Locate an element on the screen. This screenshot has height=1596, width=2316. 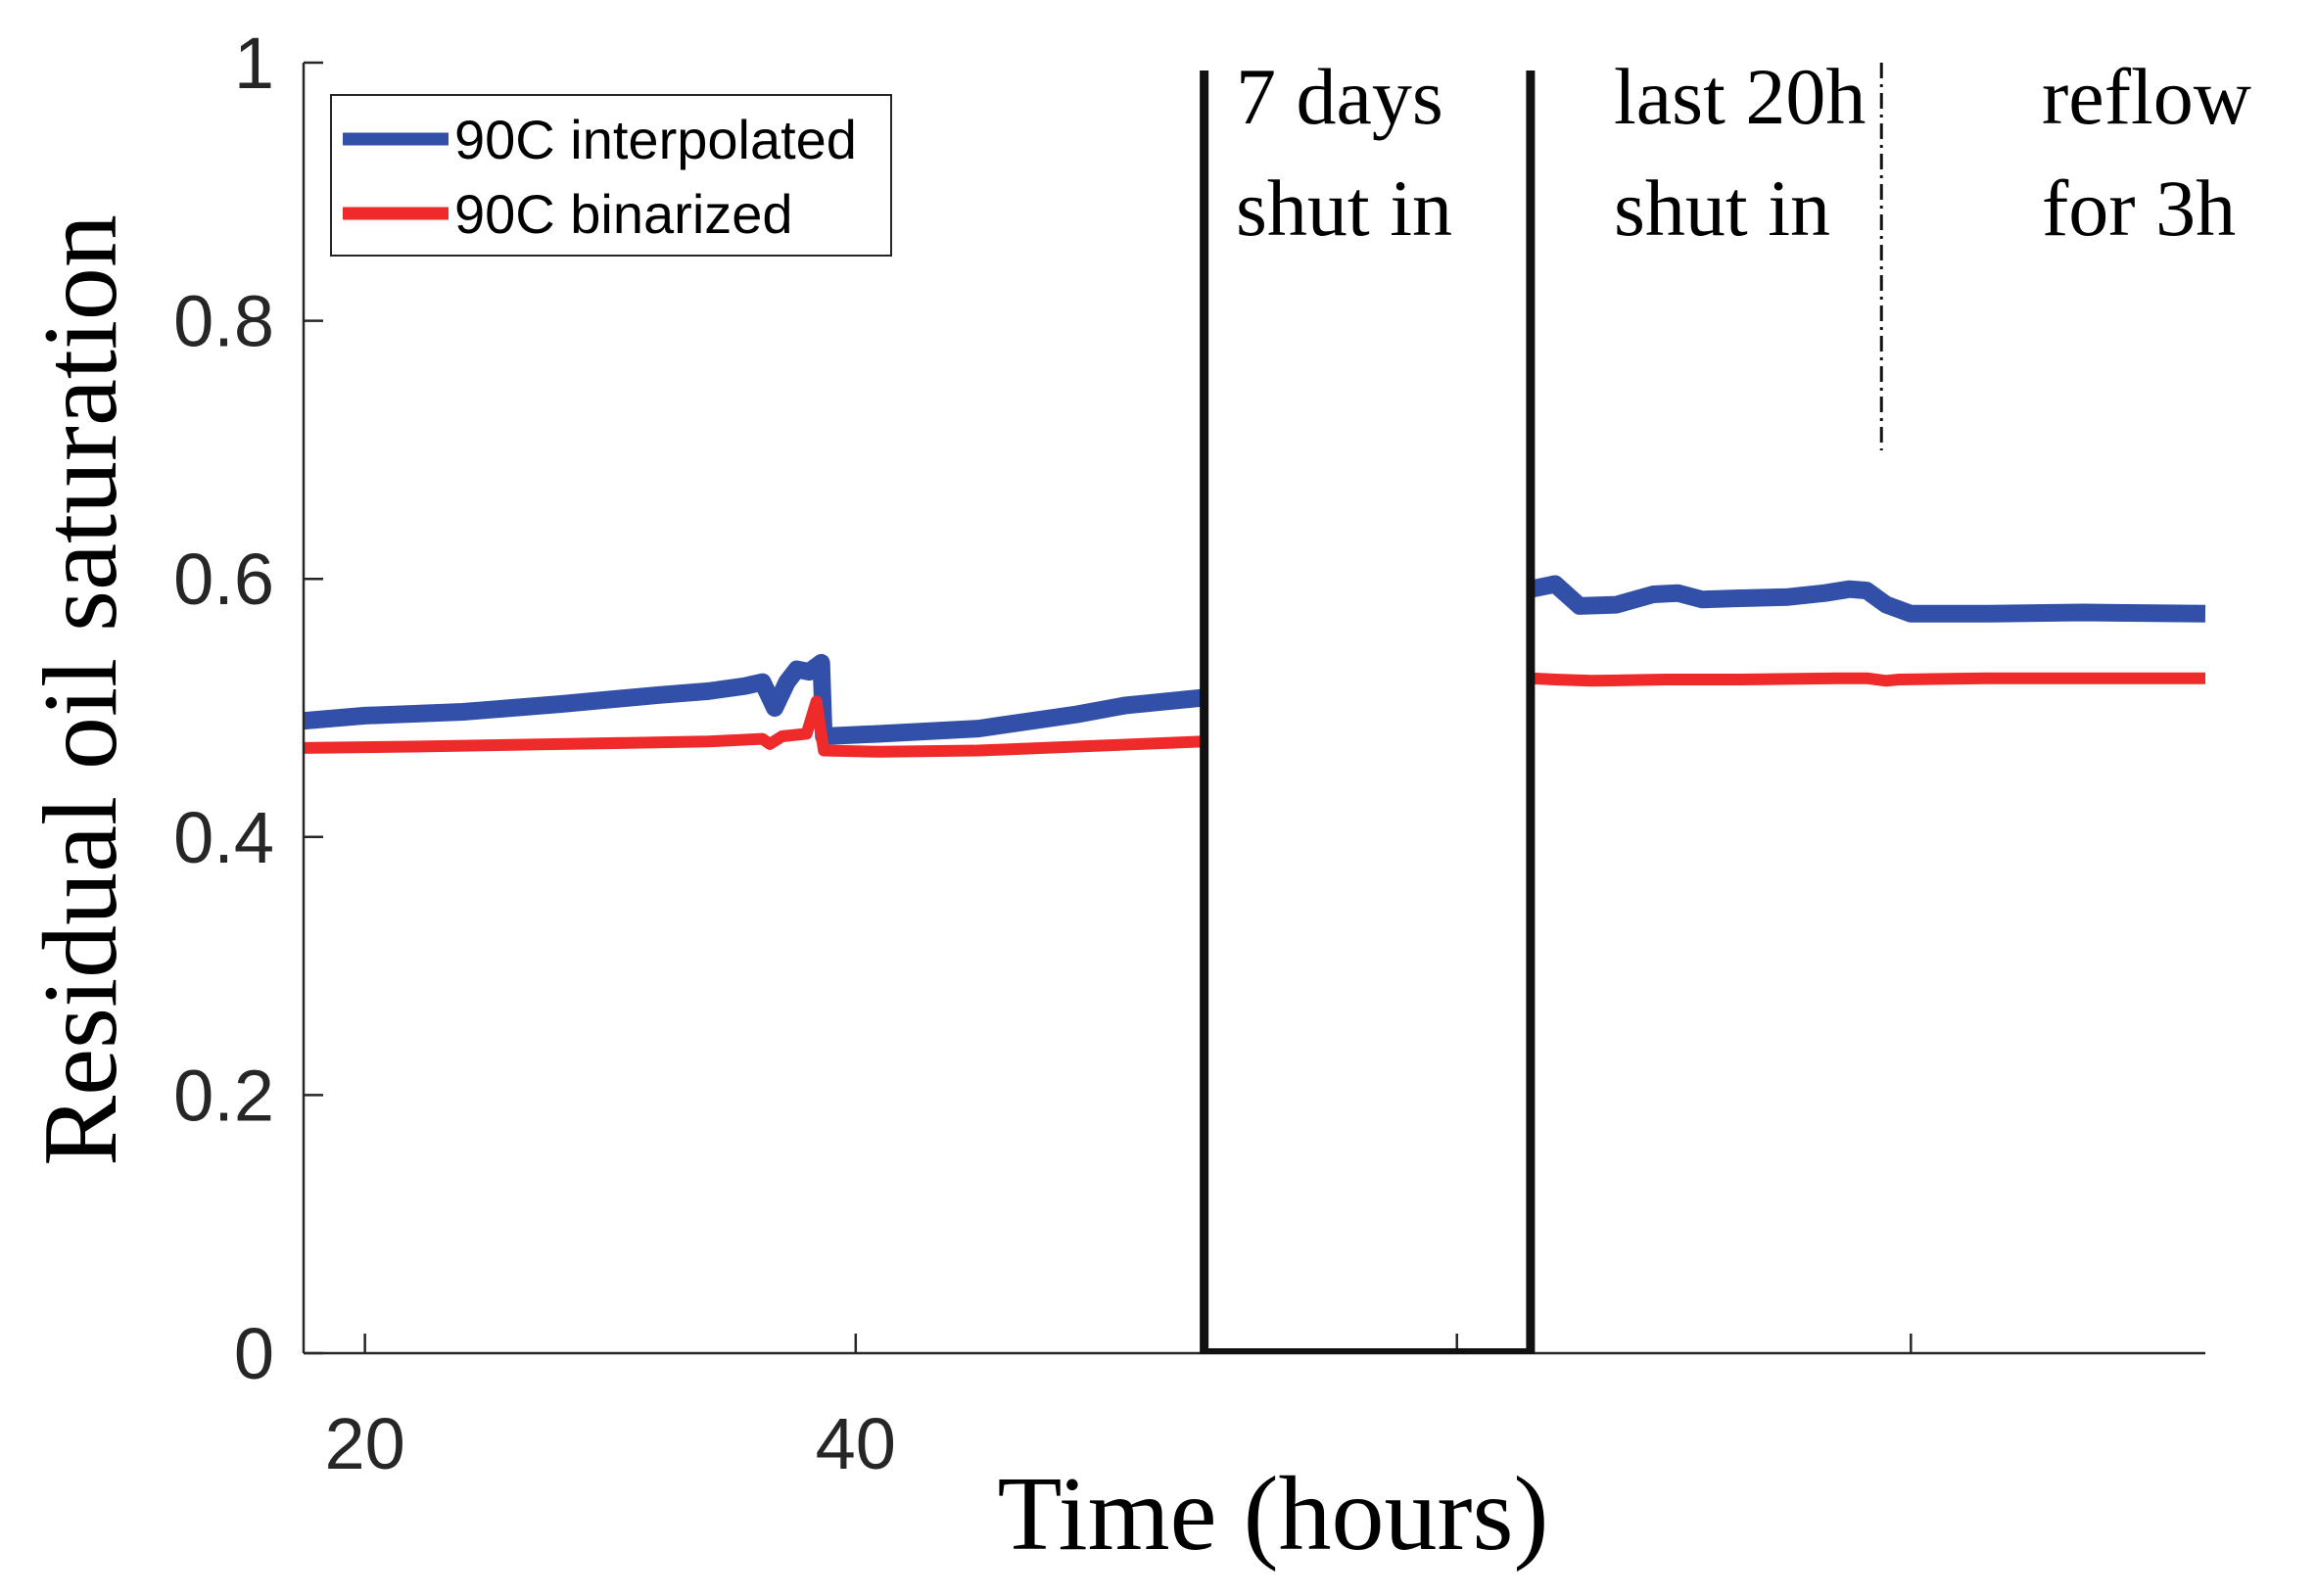
x-tick-label: 20 is located at coordinates (364, 1443).